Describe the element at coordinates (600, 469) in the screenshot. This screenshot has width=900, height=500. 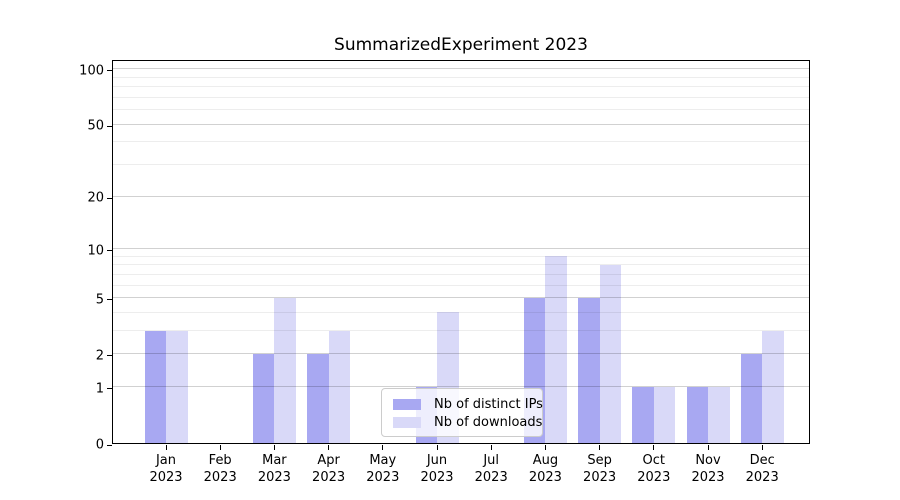
I see `x-tick-label-sep: Sep 2023` at that location.